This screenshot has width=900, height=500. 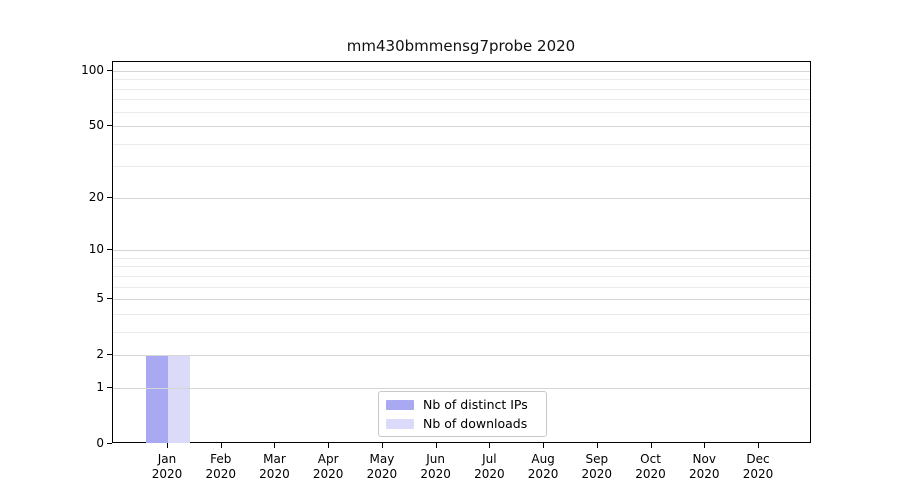 What do you see at coordinates (100, 386) in the screenshot?
I see `y-tick-label: 1` at bounding box center [100, 386].